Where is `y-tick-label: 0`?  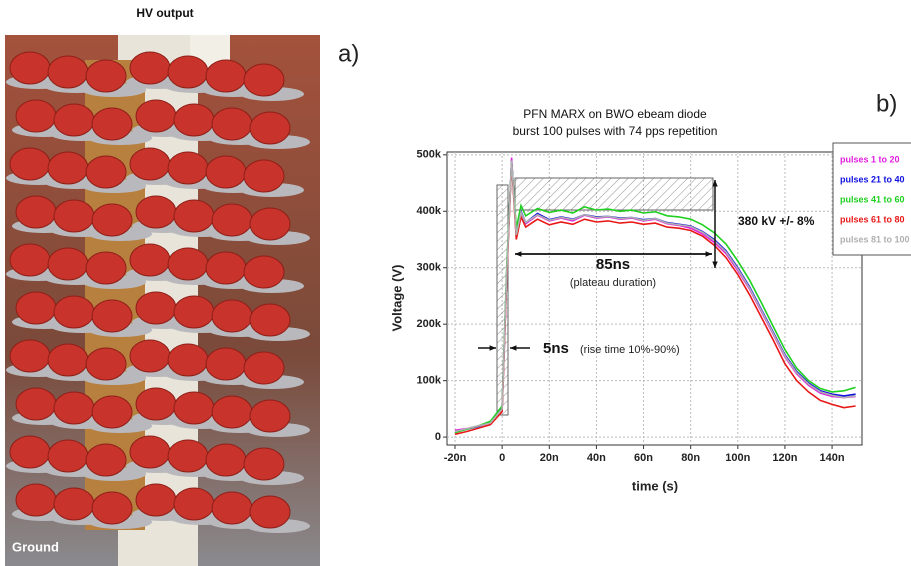 y-tick-label: 0 is located at coordinates (438, 437).